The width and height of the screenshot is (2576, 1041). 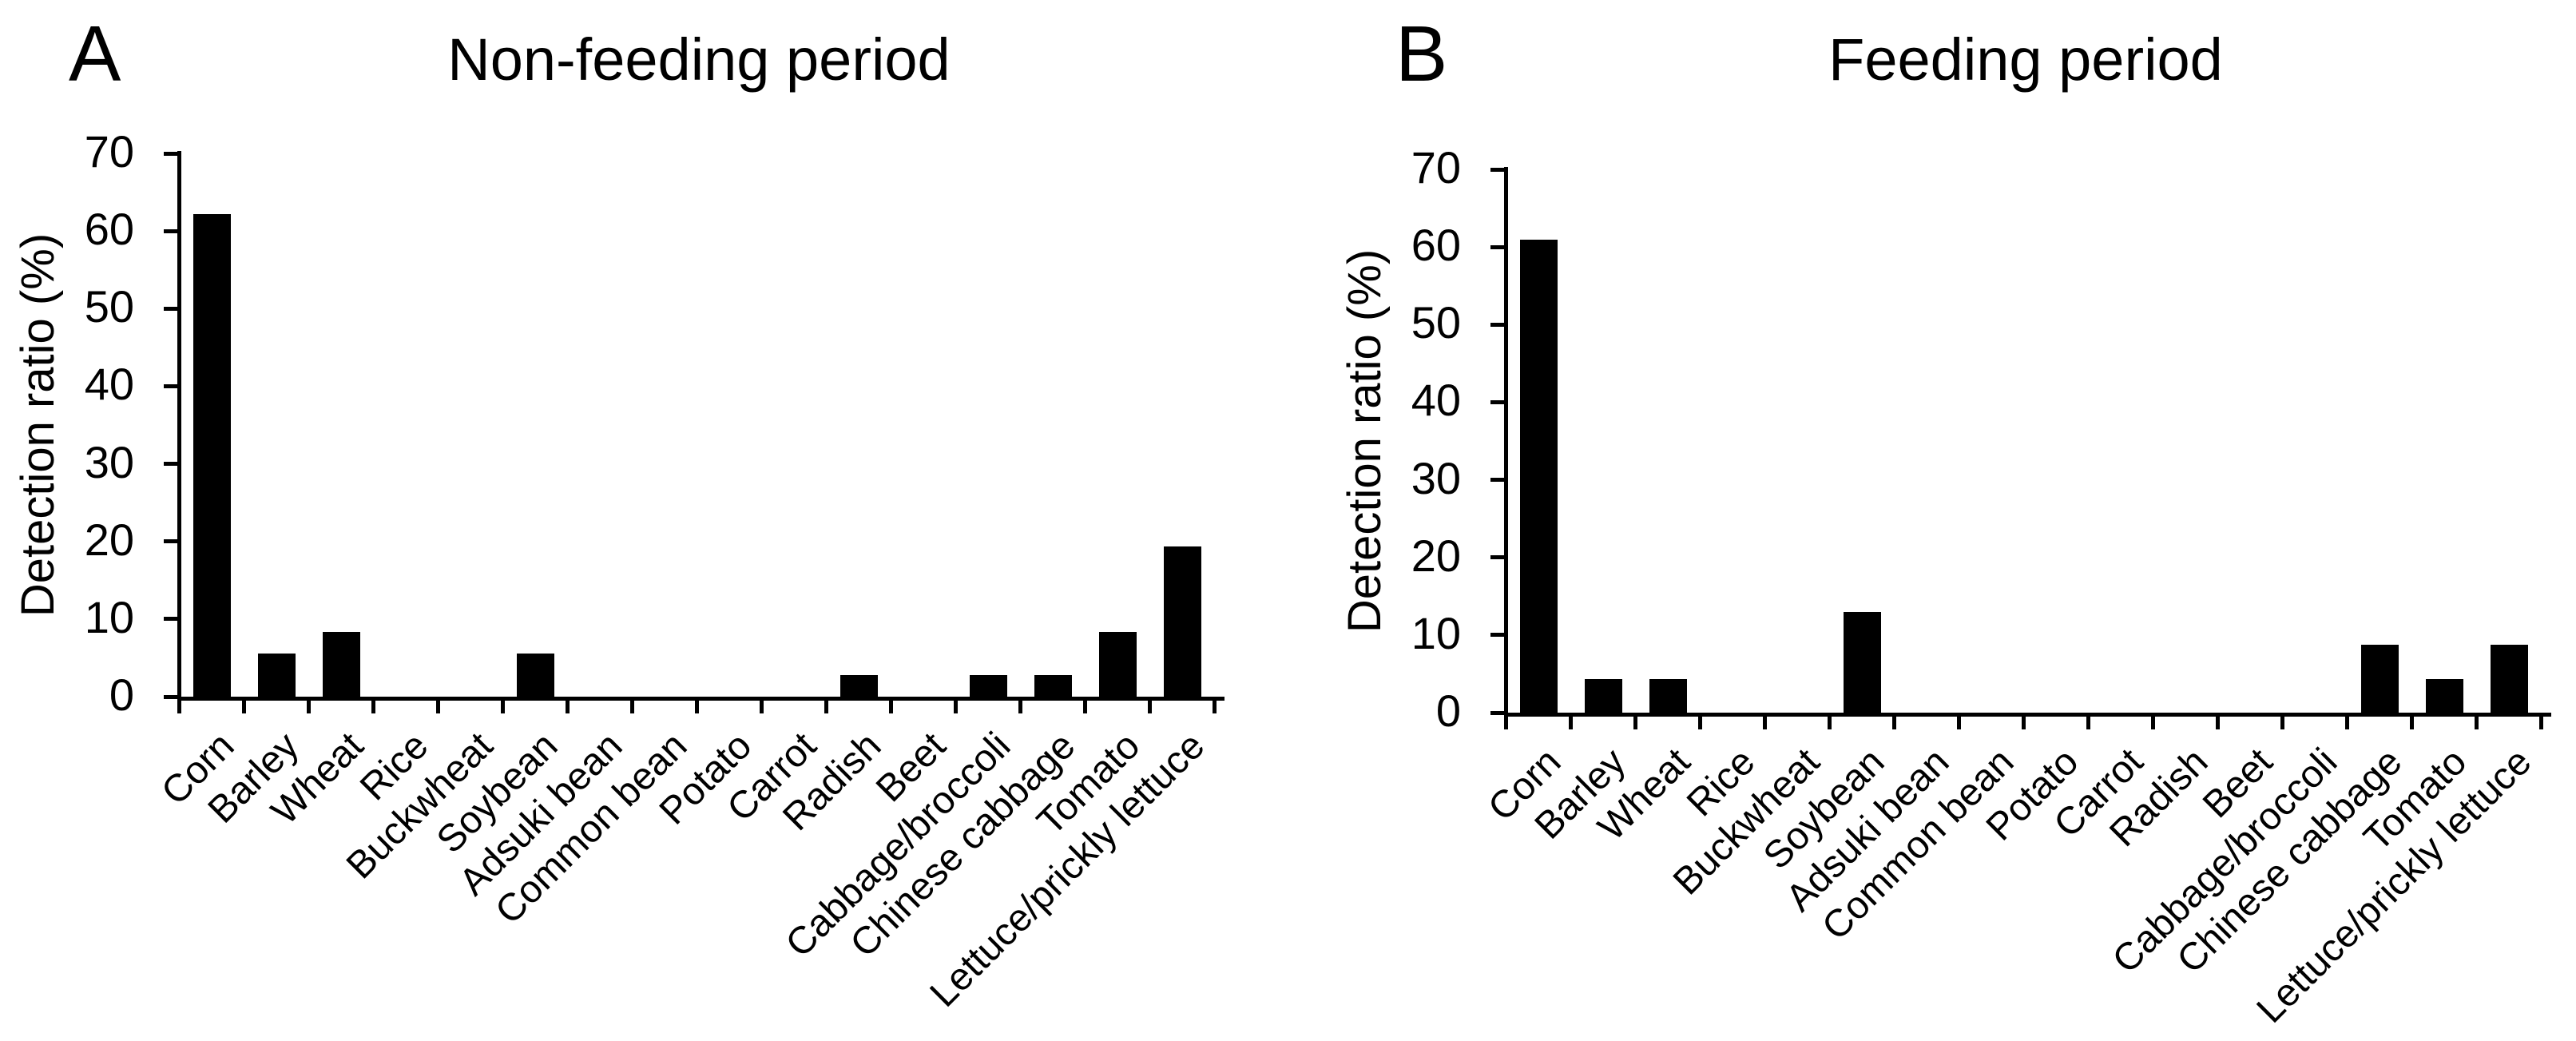 I want to click on chart-title-feeding: Feeding period, so click(x=2025, y=59).